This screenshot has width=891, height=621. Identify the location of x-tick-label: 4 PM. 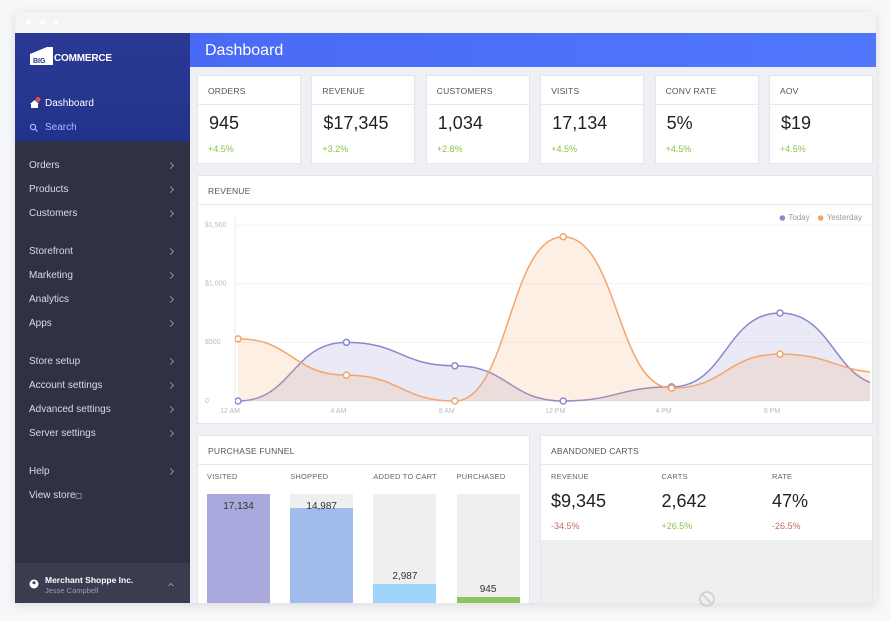
(663, 411).